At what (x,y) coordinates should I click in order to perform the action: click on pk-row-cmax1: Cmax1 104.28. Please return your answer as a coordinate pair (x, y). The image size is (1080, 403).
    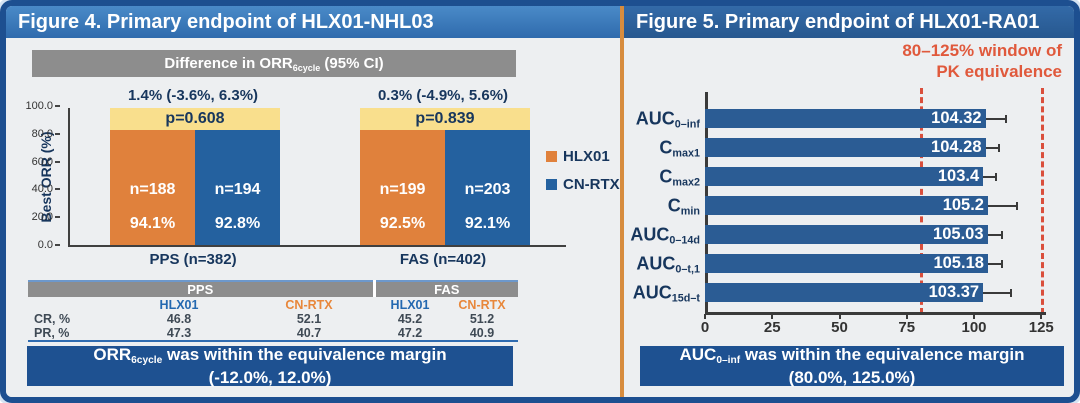
    Looking at the image, I should click on (849, 148).